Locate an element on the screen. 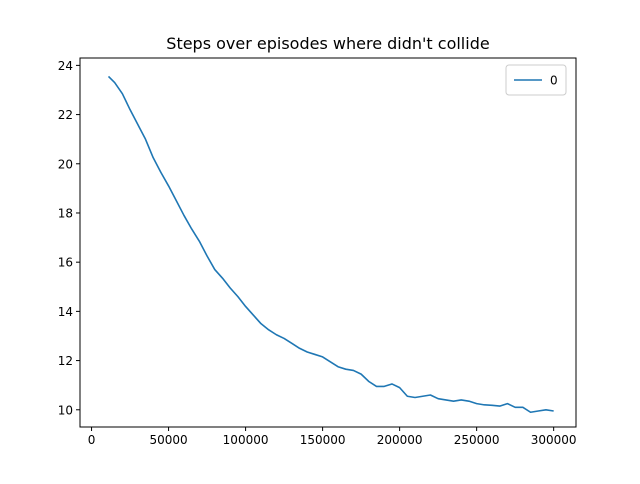  x-tick-label: 250000 is located at coordinates (477, 440).